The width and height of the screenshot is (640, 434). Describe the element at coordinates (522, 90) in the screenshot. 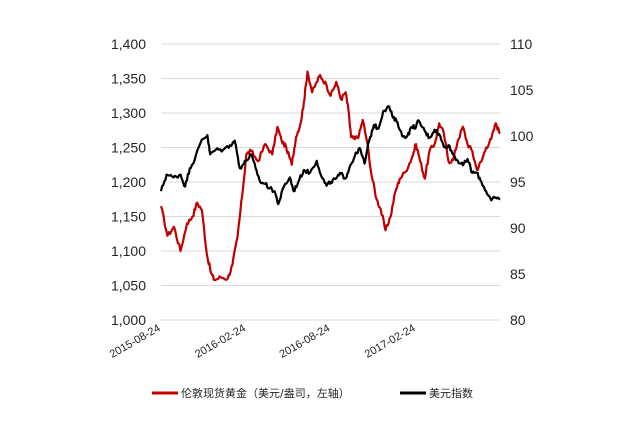

I see `right-tick-label: 105` at that location.